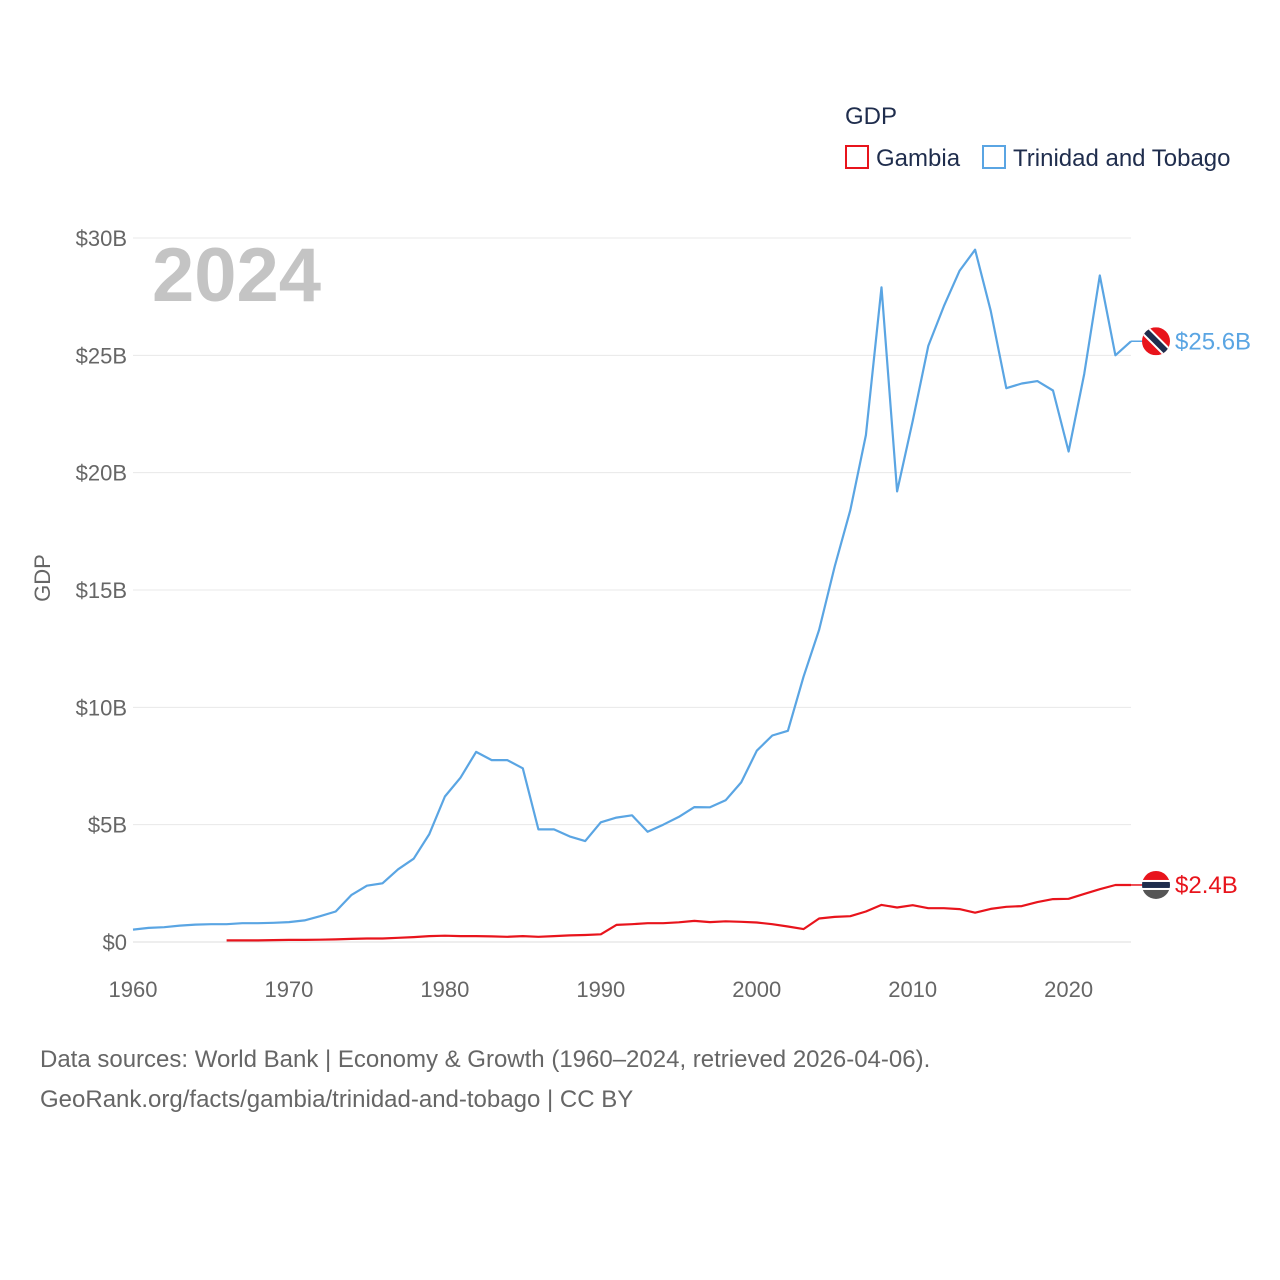  What do you see at coordinates (101, 473) in the screenshot?
I see `y-tick-label: $20B` at bounding box center [101, 473].